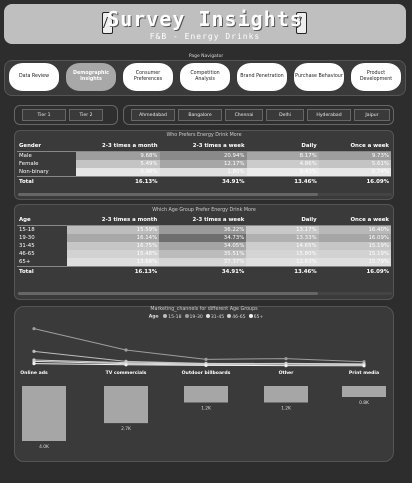  I want to click on table-row: Non-binary 0.96% 1.80% 0.43% 0.74%, so click(204, 172).